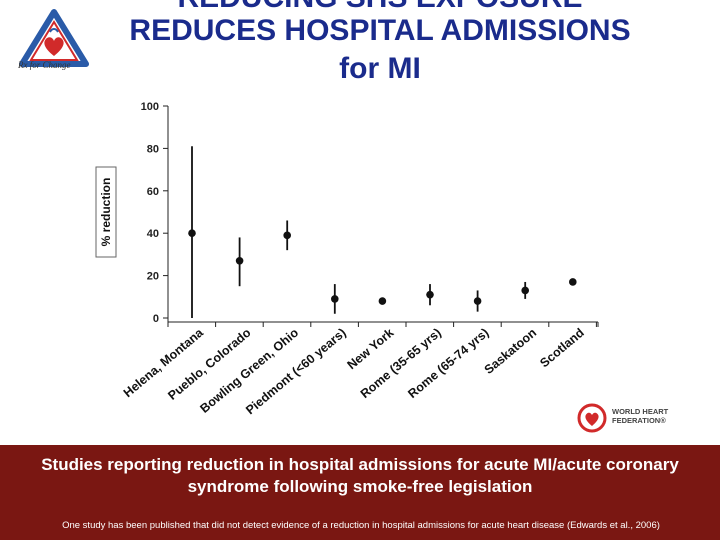 The height and width of the screenshot is (540, 720). I want to click on slide-title-line-2: REDUCES HOSPITAL ADMISSIONS, so click(380, 30).